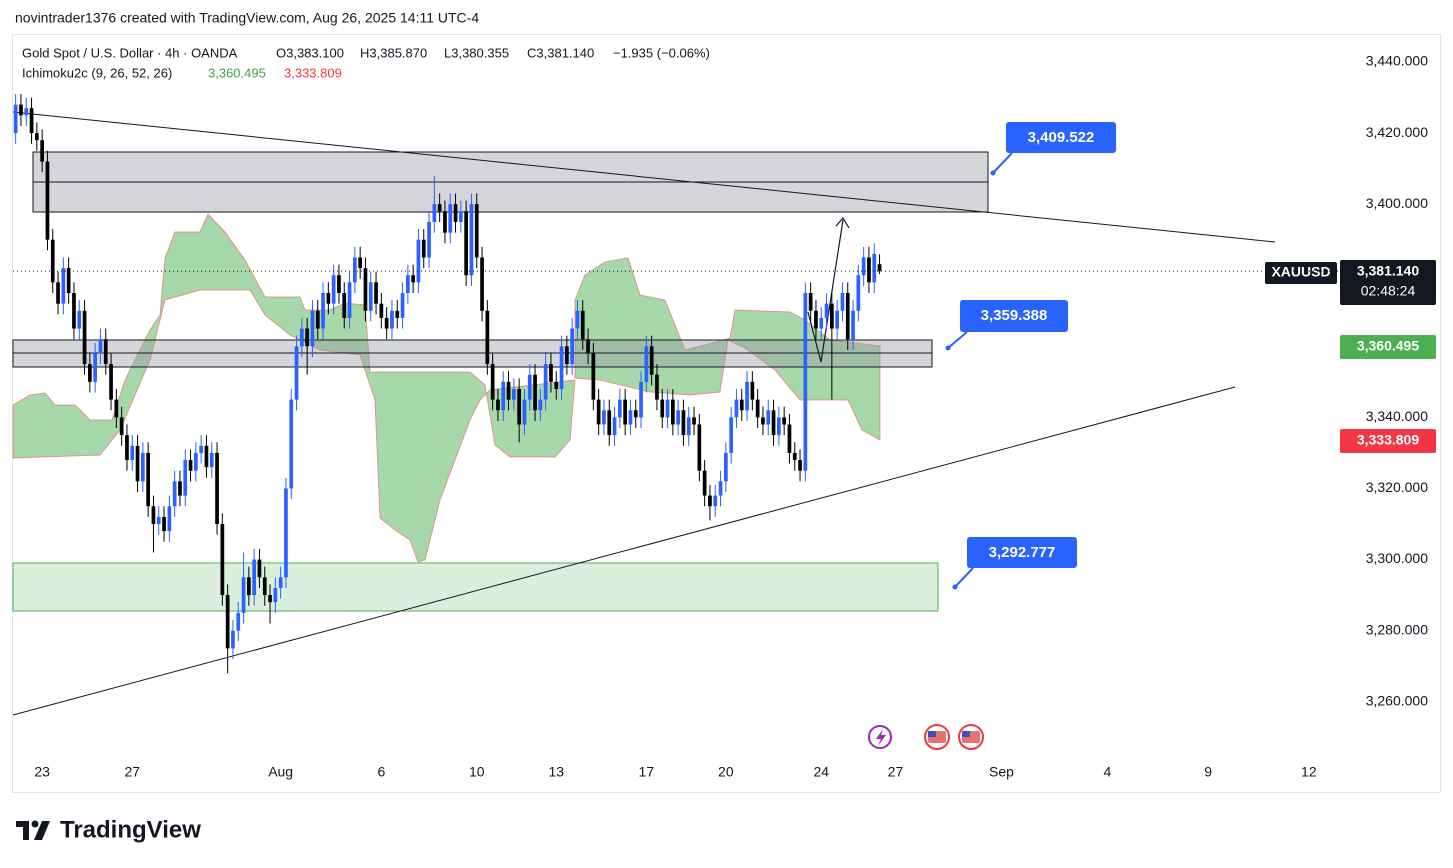  I want to click on footer-logo: TradingView, so click(108, 829).